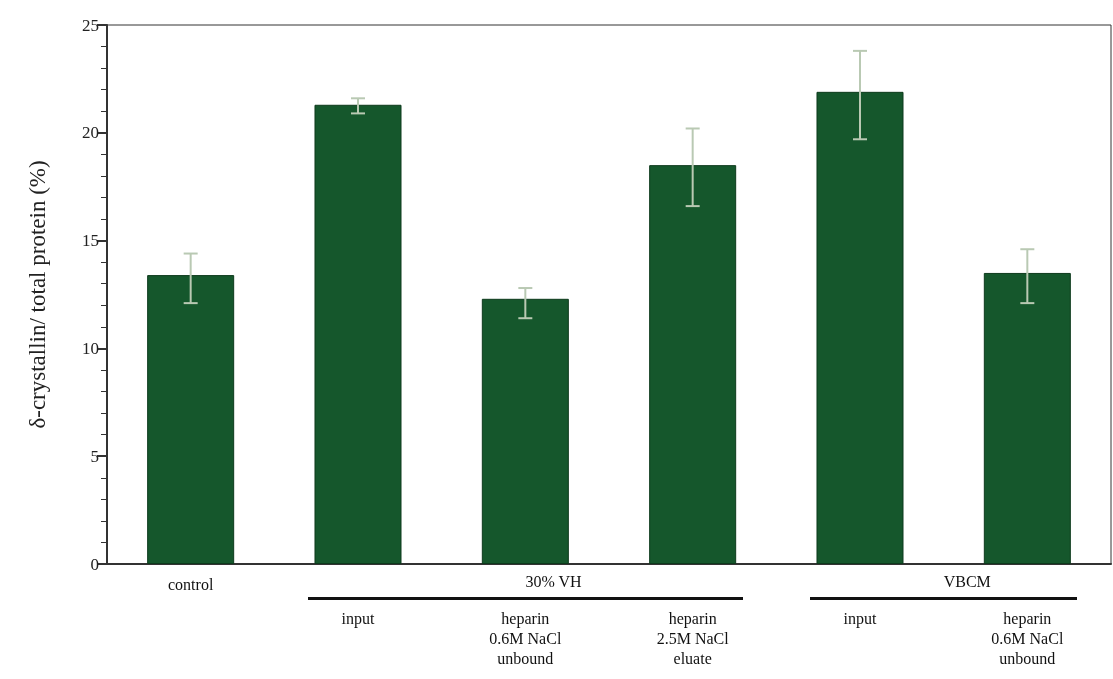  I want to click on y-tick-label: 5, so click(94, 456).